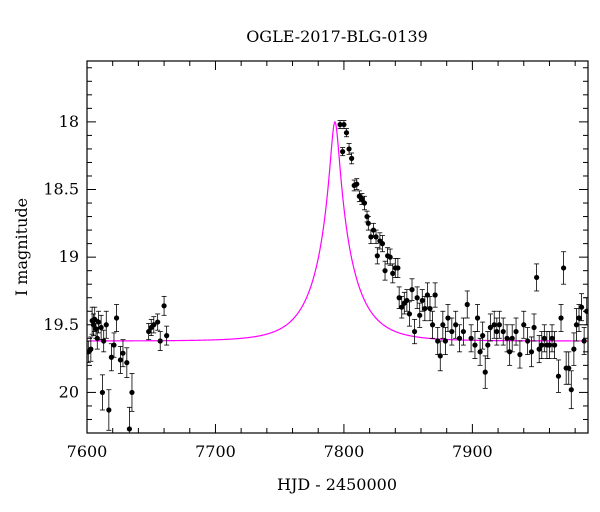  I want to click on x-tick-label: 7900, so click(472, 451).